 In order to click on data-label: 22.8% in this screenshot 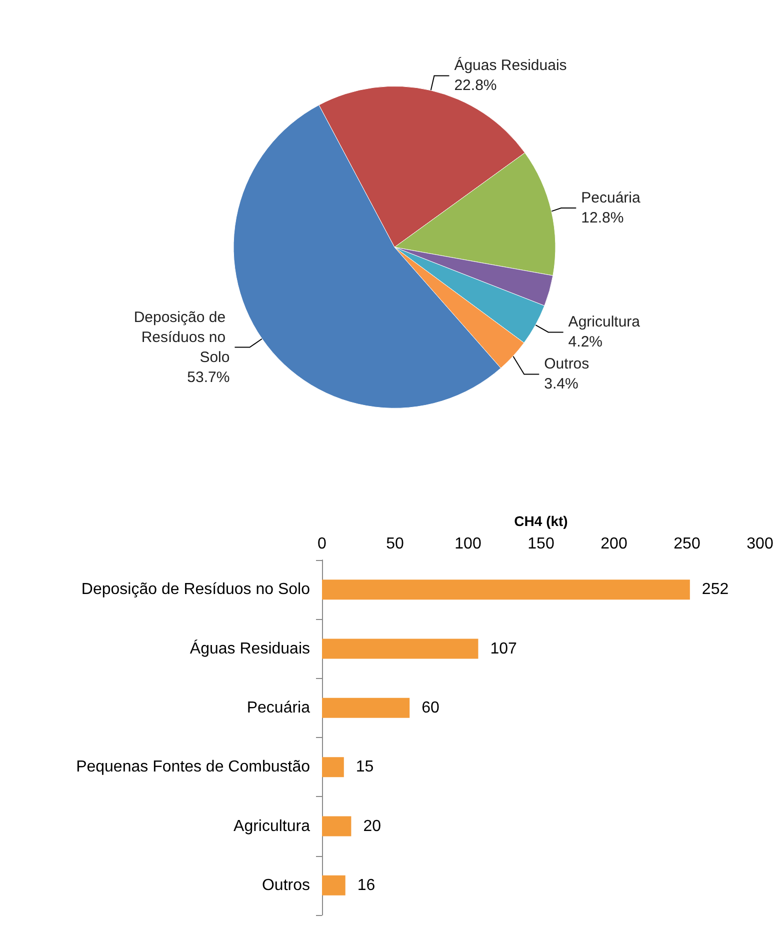, I will do `click(475, 85)`.